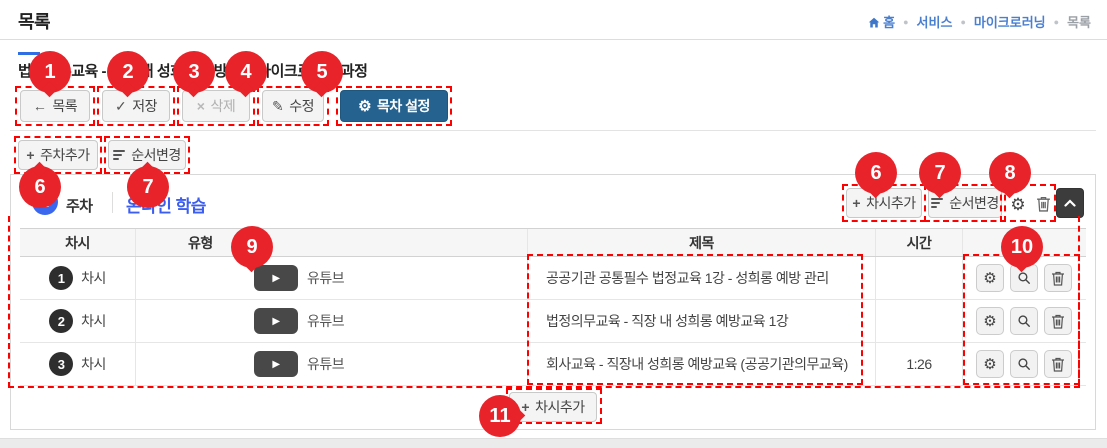 The image size is (1107, 448). Describe the element at coordinates (112, 202) in the screenshot. I see `week-title-divider` at that location.